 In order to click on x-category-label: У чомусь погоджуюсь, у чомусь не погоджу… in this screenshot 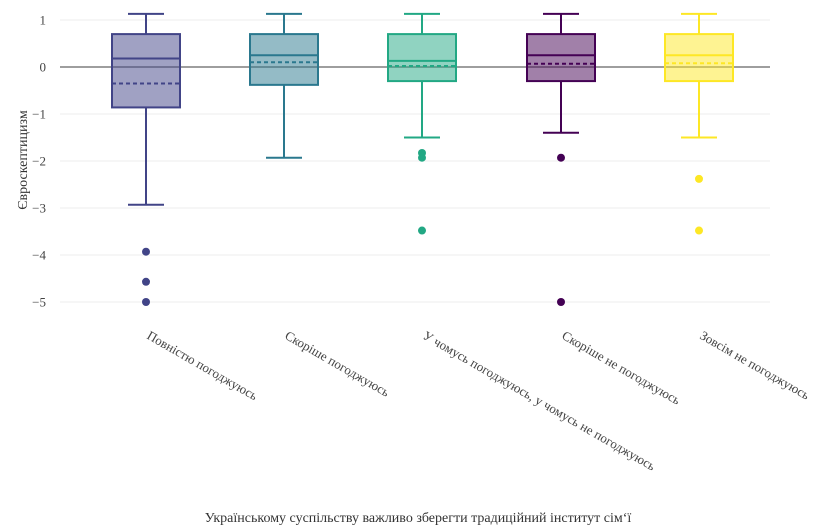, I will do `click(540, 401)`.